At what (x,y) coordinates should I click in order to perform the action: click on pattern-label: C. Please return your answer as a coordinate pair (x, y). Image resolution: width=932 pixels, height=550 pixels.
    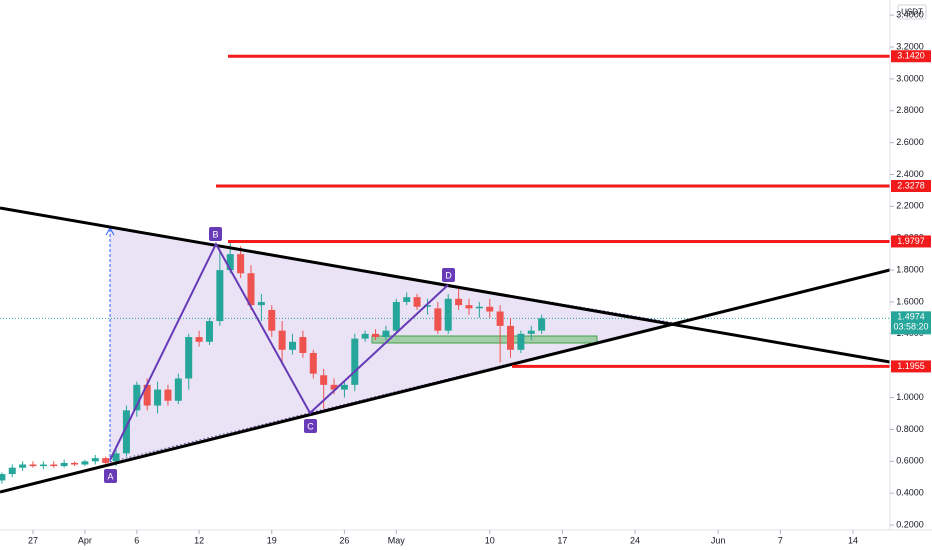
    Looking at the image, I should click on (310, 426).